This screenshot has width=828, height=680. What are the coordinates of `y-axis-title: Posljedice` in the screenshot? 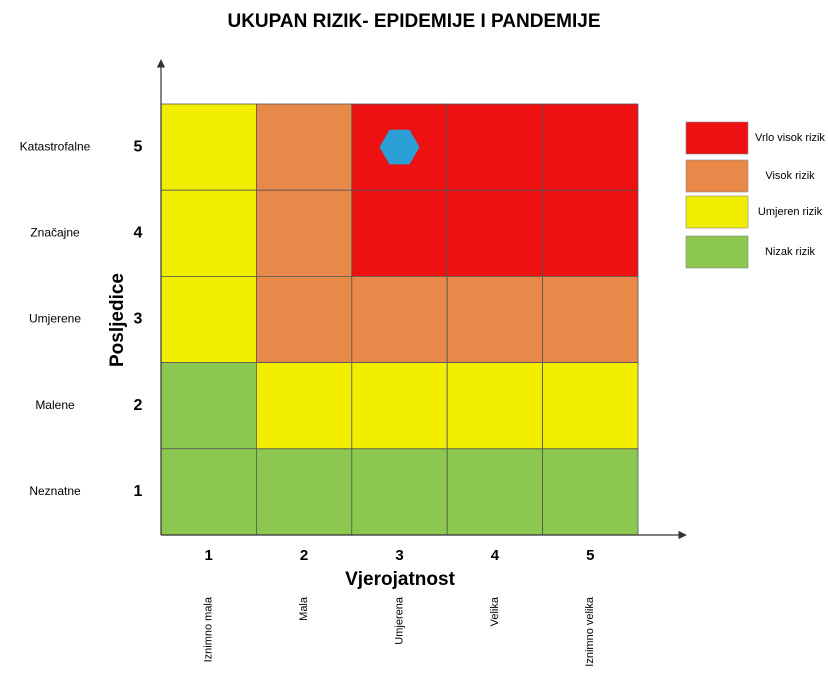 It's located at (117, 320).